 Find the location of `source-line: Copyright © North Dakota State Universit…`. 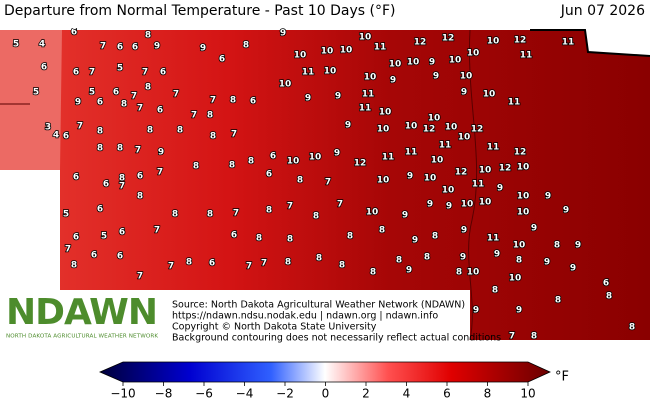

source-line: Copyright © North Dakota State Universit… is located at coordinates (274, 327).